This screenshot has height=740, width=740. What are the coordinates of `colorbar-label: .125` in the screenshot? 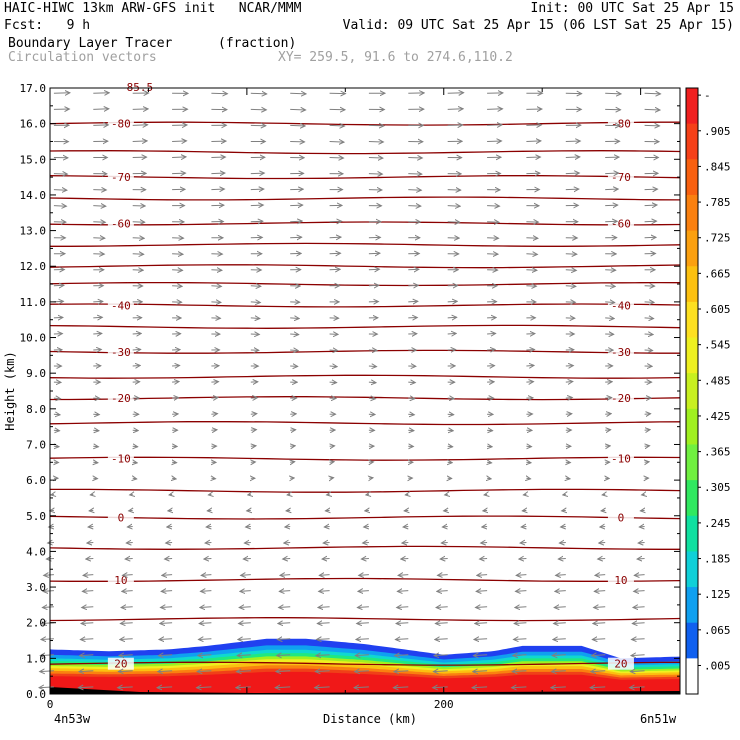 It's located at (717, 594).